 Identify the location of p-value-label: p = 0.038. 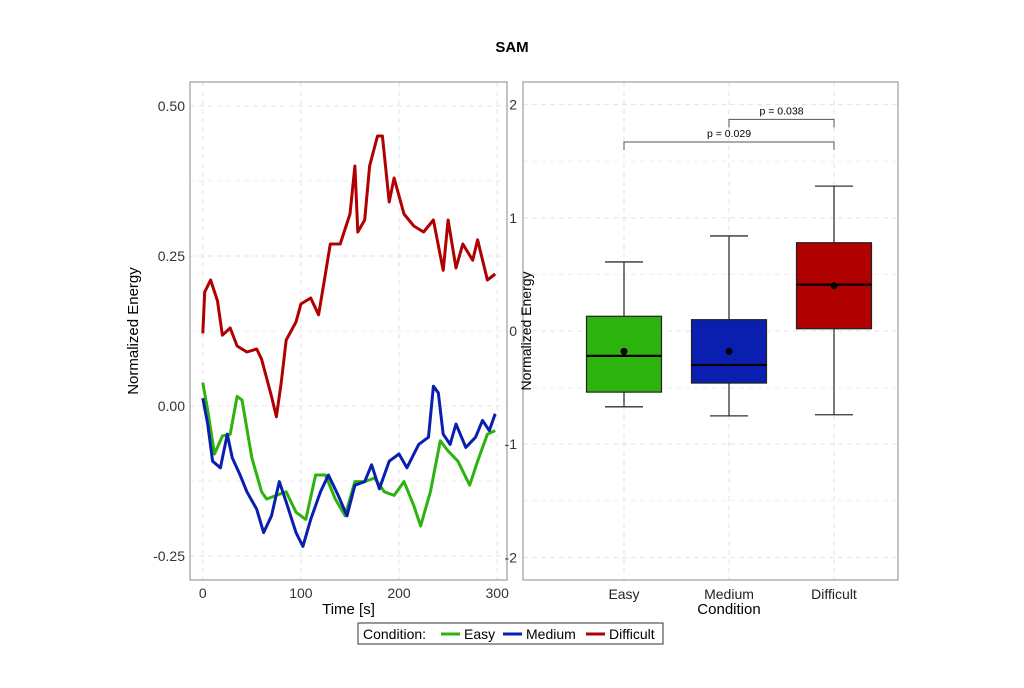
(781, 111).